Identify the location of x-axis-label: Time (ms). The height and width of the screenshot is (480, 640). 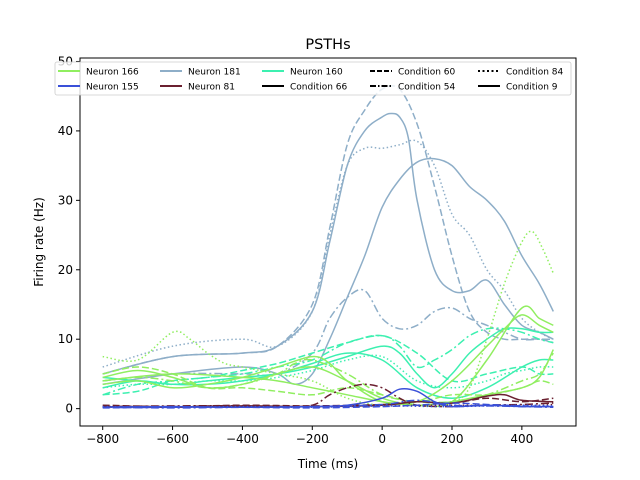
(328, 464).